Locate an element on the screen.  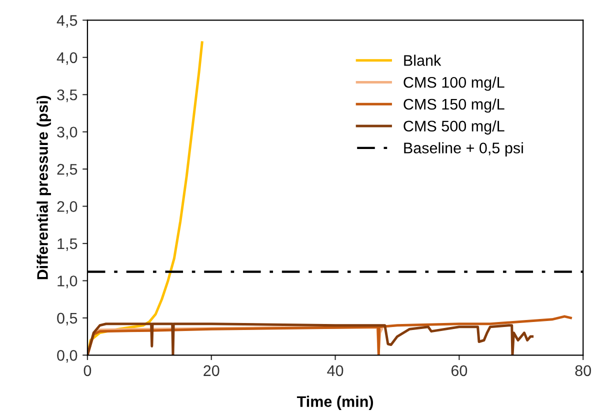
y-tick-label: 1,5 is located at coordinates (68, 244).